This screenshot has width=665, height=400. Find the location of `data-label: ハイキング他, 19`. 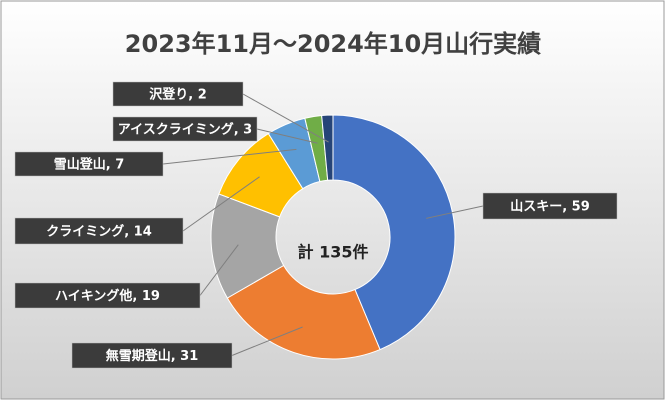

data-label: ハイキング他, 19 is located at coordinates (107, 296).